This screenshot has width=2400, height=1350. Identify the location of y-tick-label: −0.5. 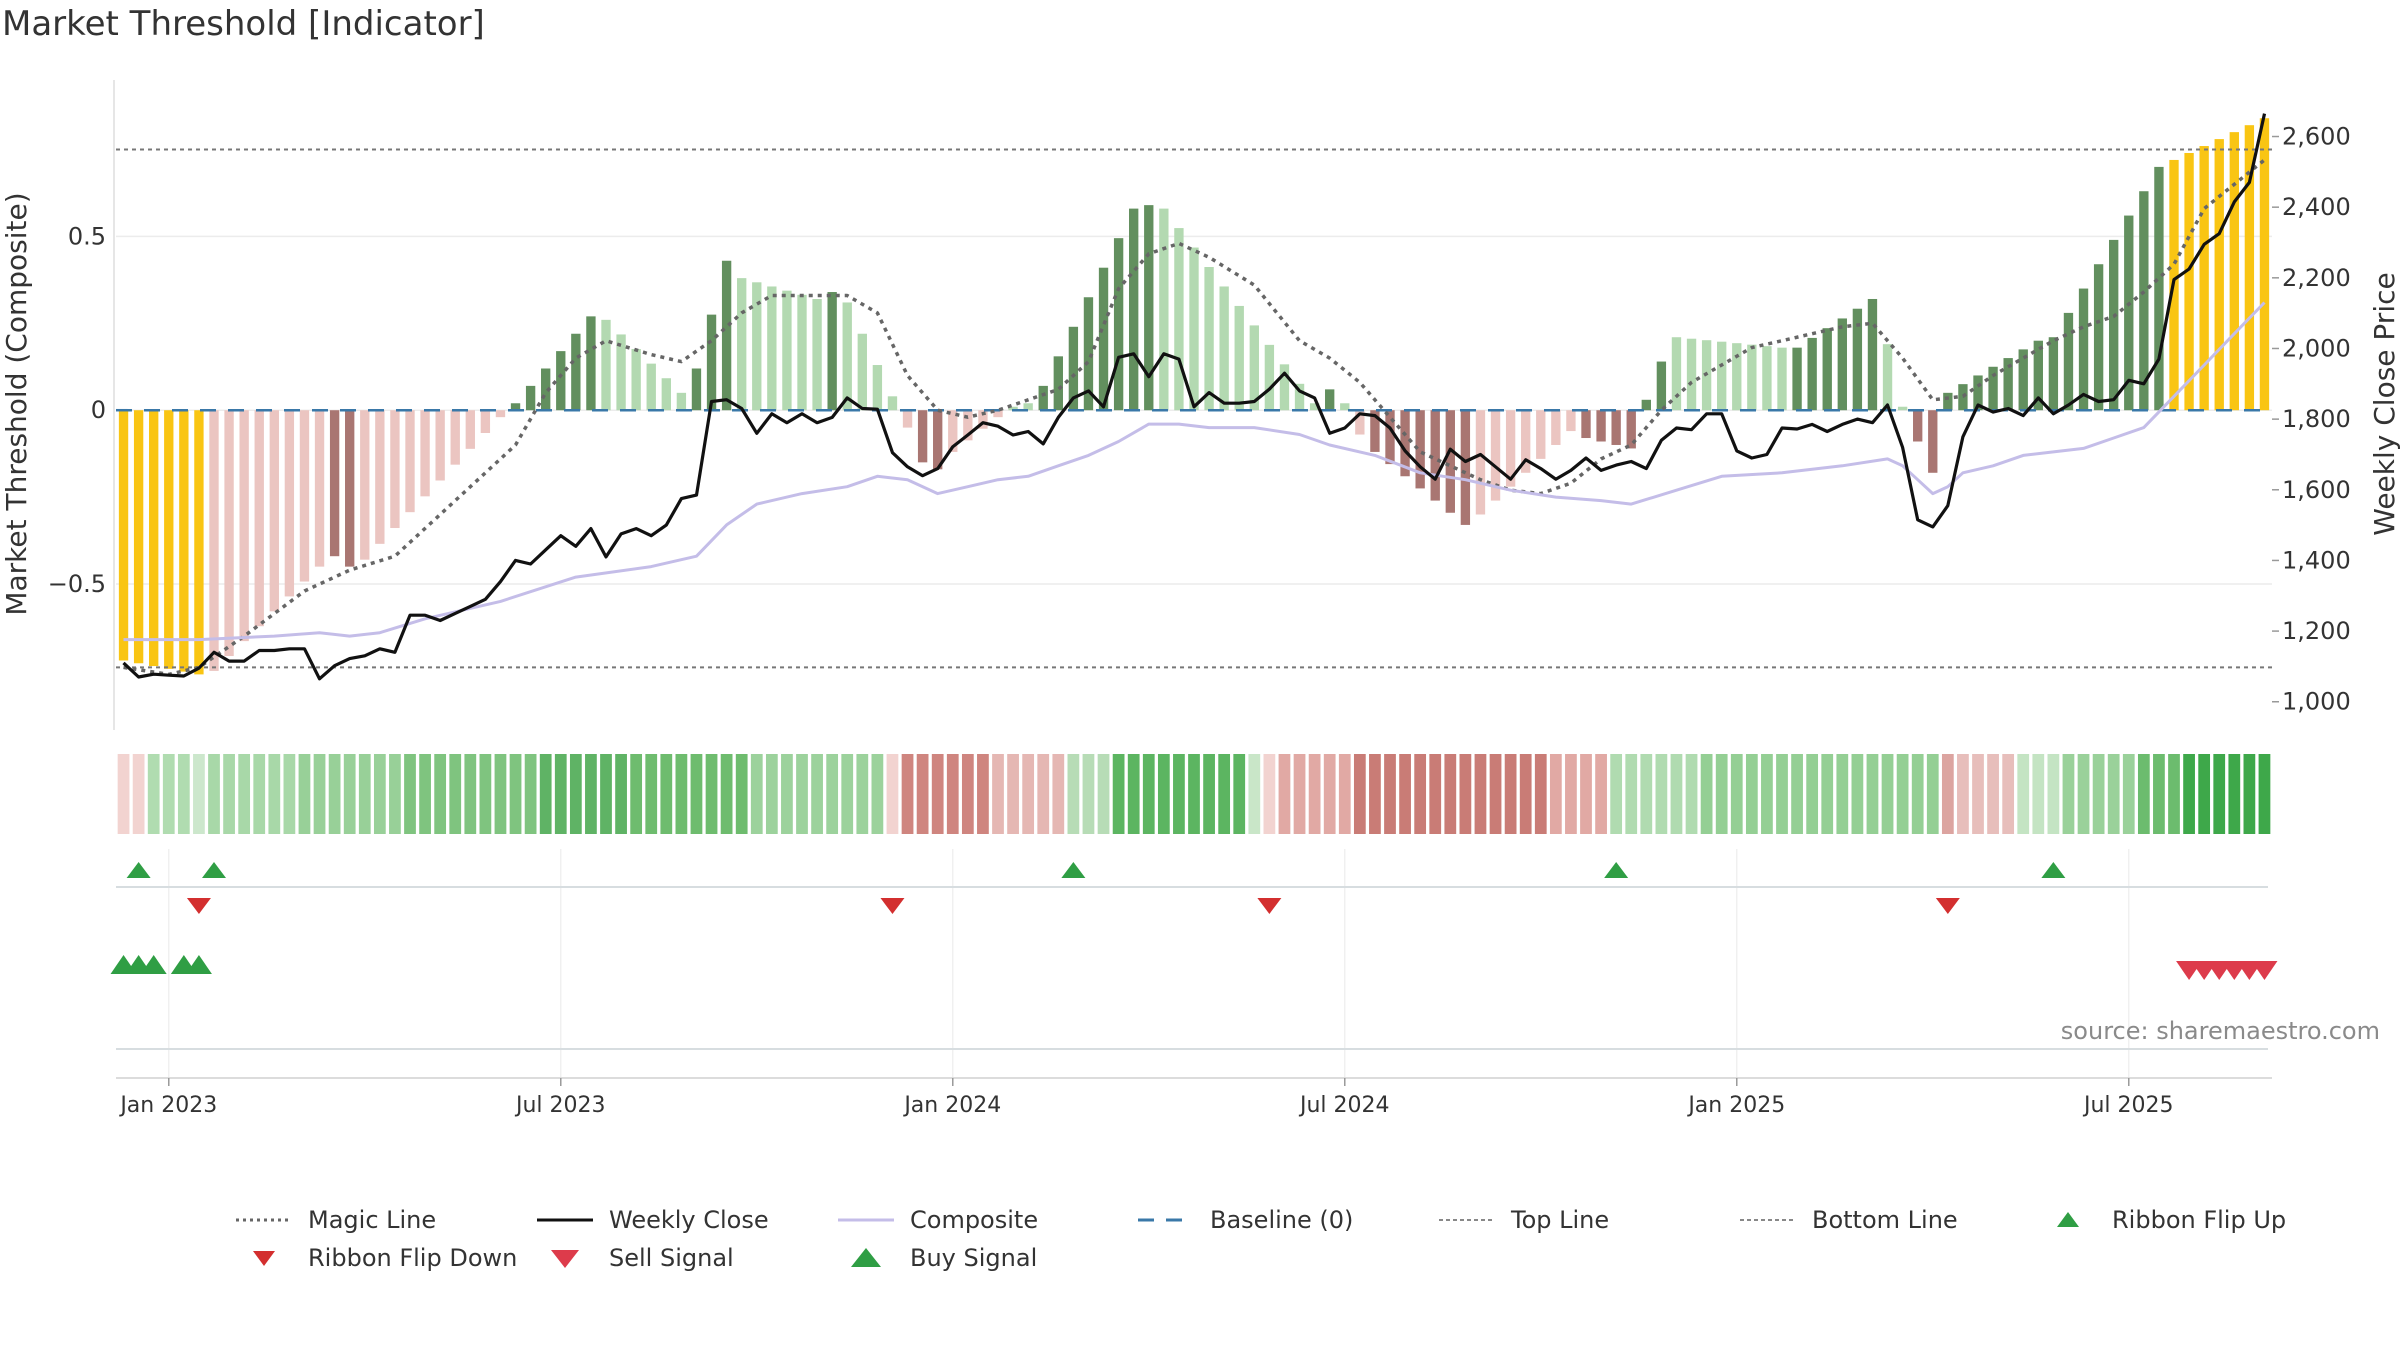
(77, 584).